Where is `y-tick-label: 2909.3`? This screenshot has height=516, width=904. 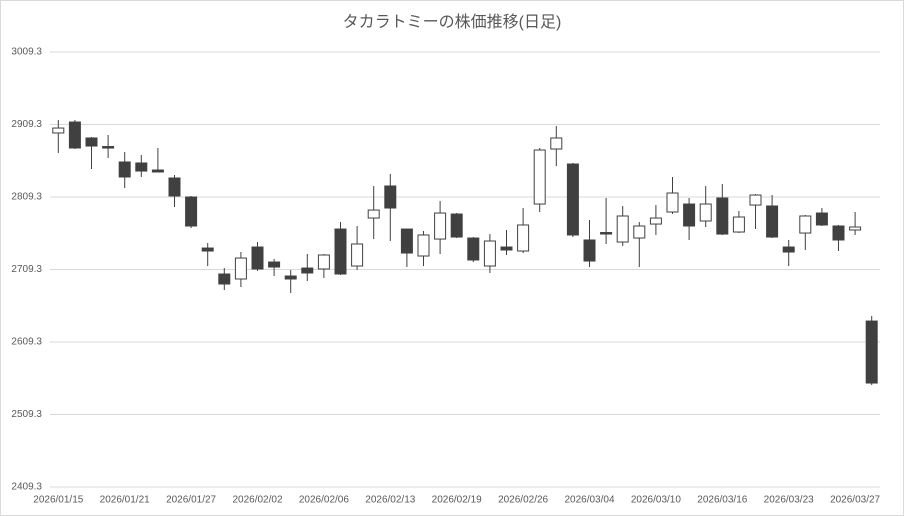
y-tick-label: 2909.3 is located at coordinates (26, 124).